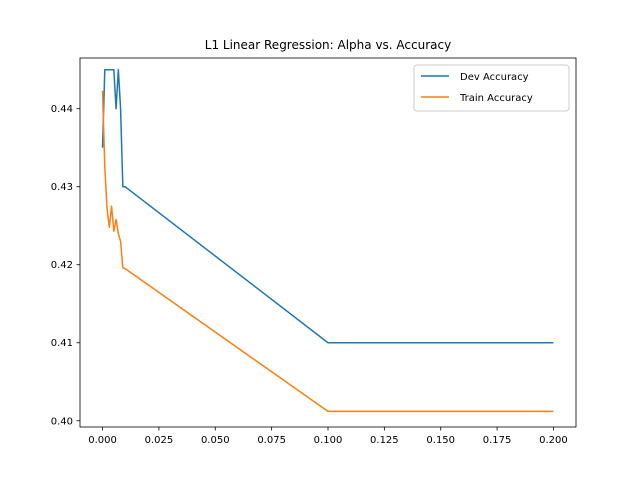  I want to click on x-tick-label: 0.125, so click(384, 440).